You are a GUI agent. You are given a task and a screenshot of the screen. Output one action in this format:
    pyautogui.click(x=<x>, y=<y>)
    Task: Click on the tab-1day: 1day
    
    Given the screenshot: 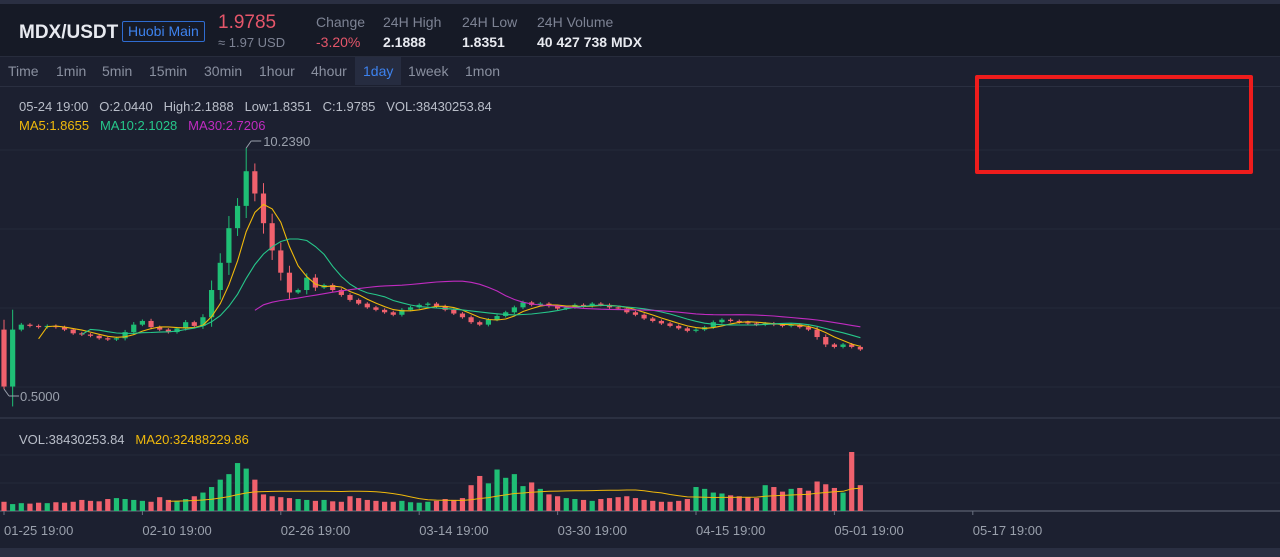 What is the action you would take?
    pyautogui.click(x=378, y=71)
    